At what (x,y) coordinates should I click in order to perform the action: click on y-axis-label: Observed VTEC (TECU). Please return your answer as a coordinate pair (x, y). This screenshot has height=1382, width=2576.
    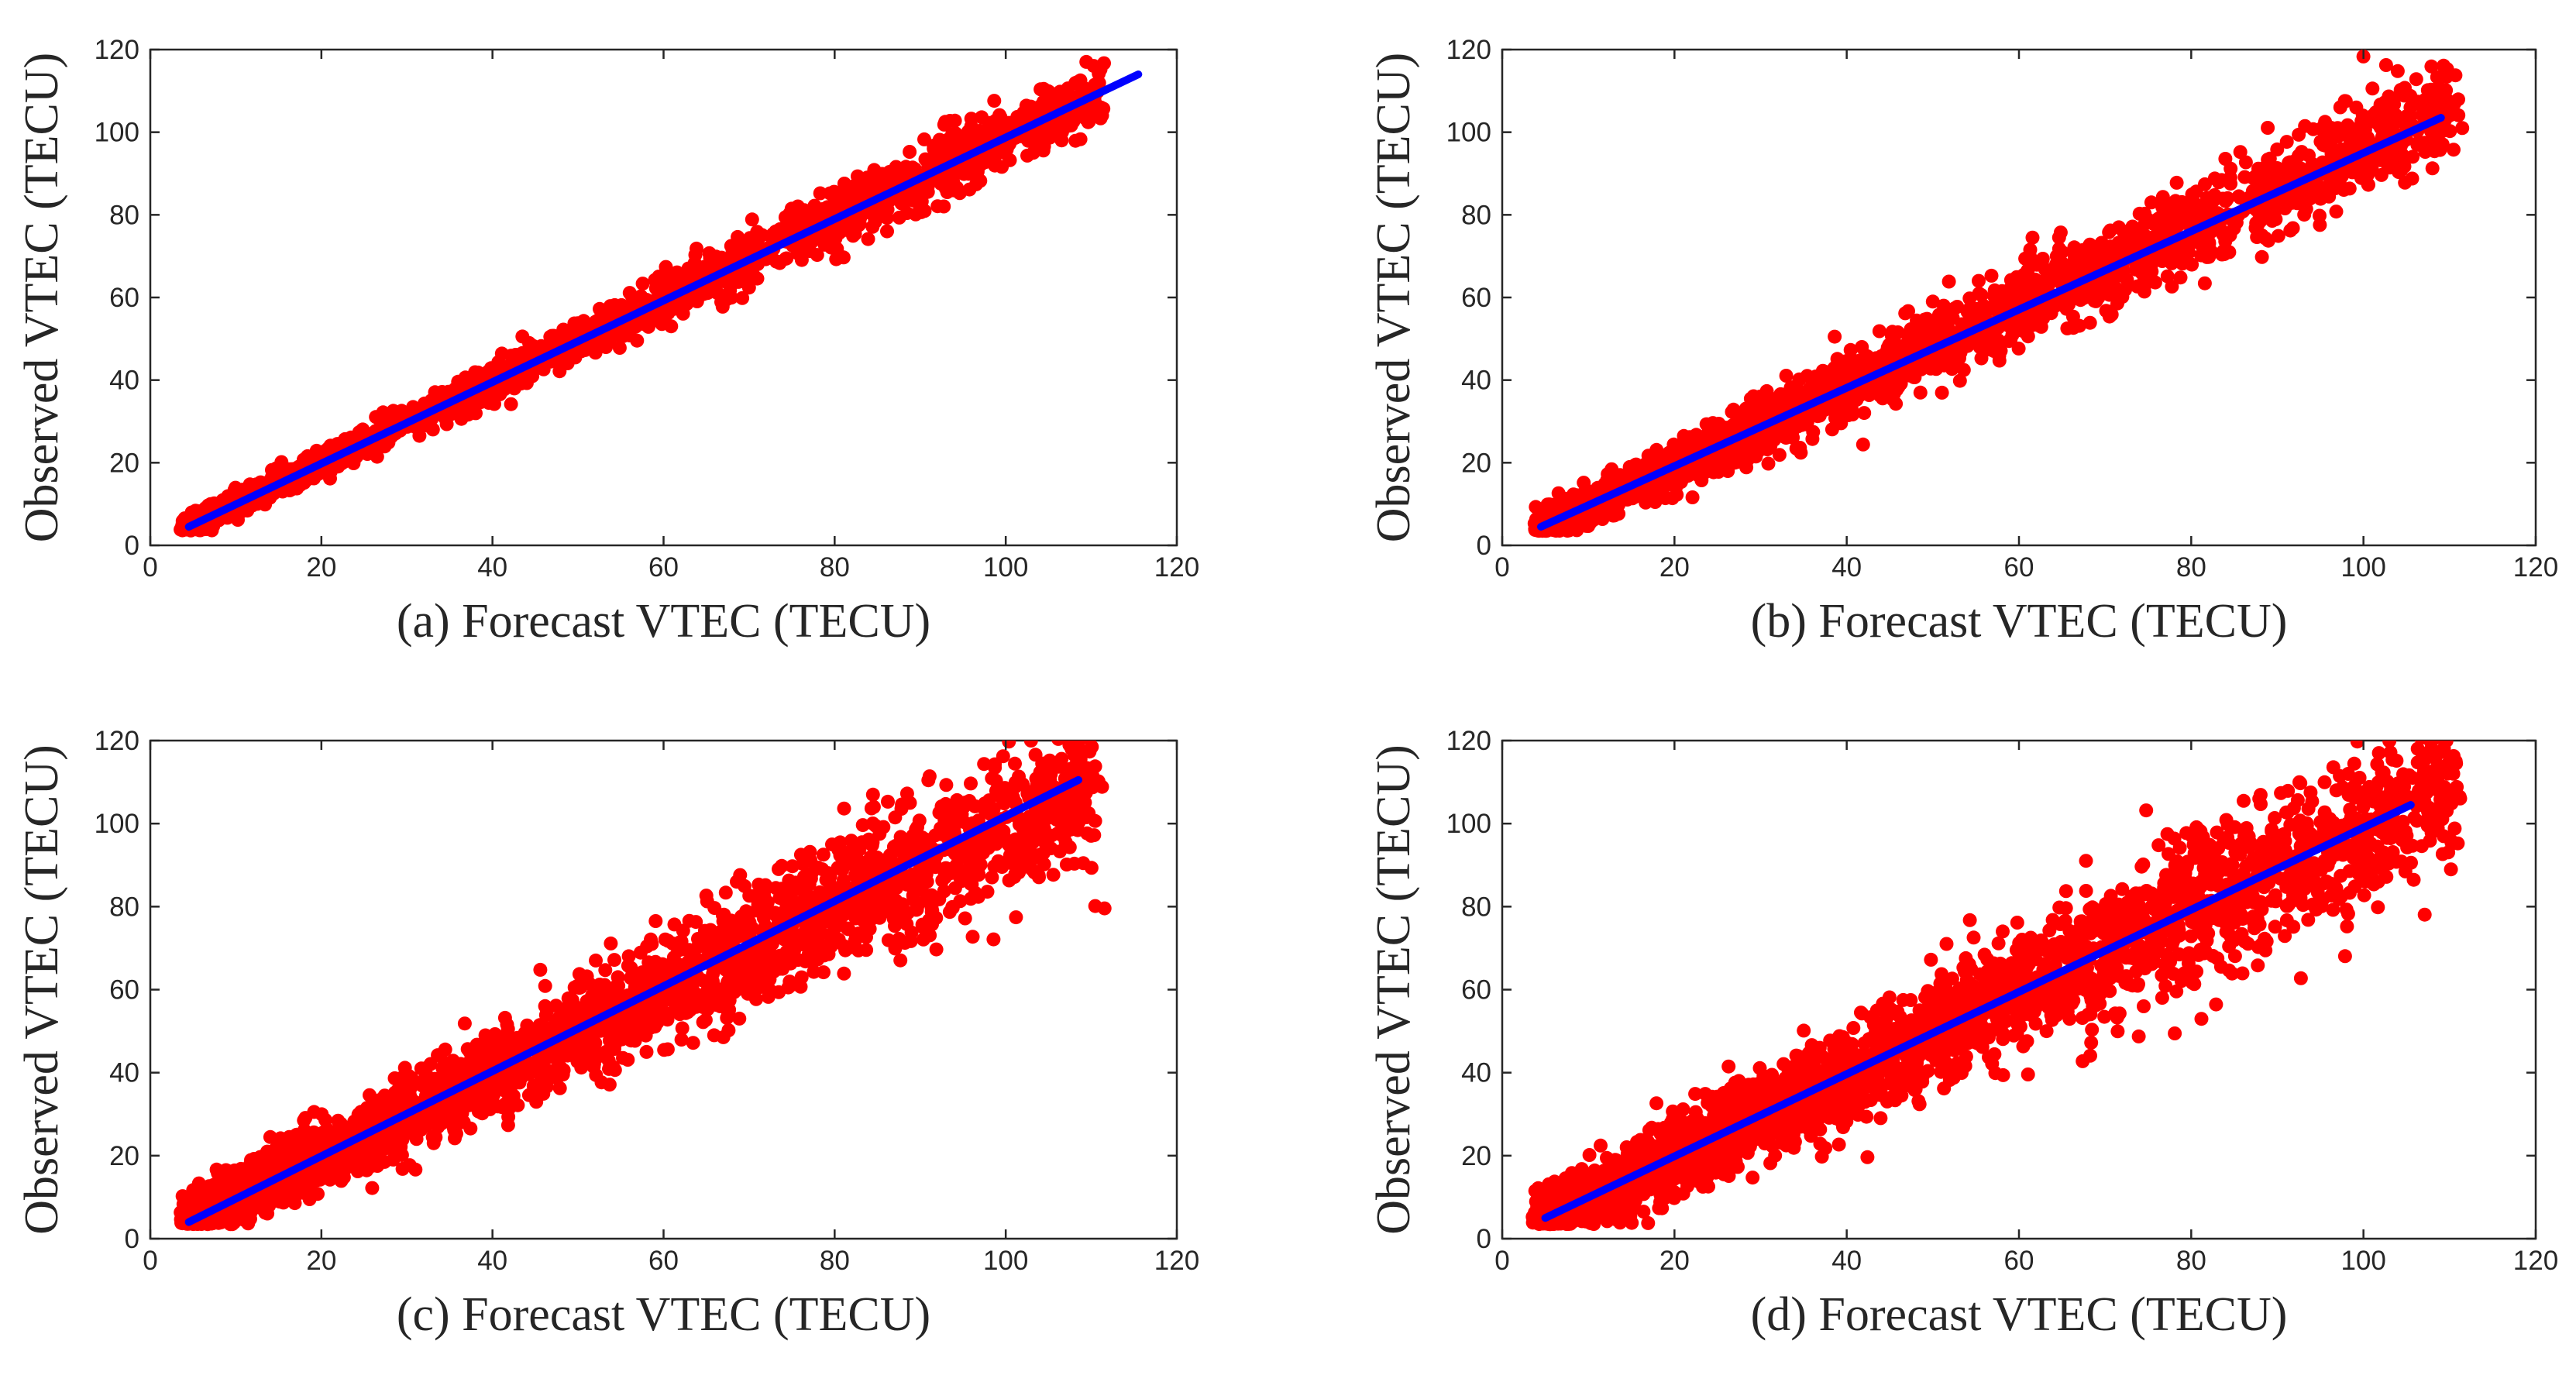
    Looking at the image, I should click on (1393, 298).